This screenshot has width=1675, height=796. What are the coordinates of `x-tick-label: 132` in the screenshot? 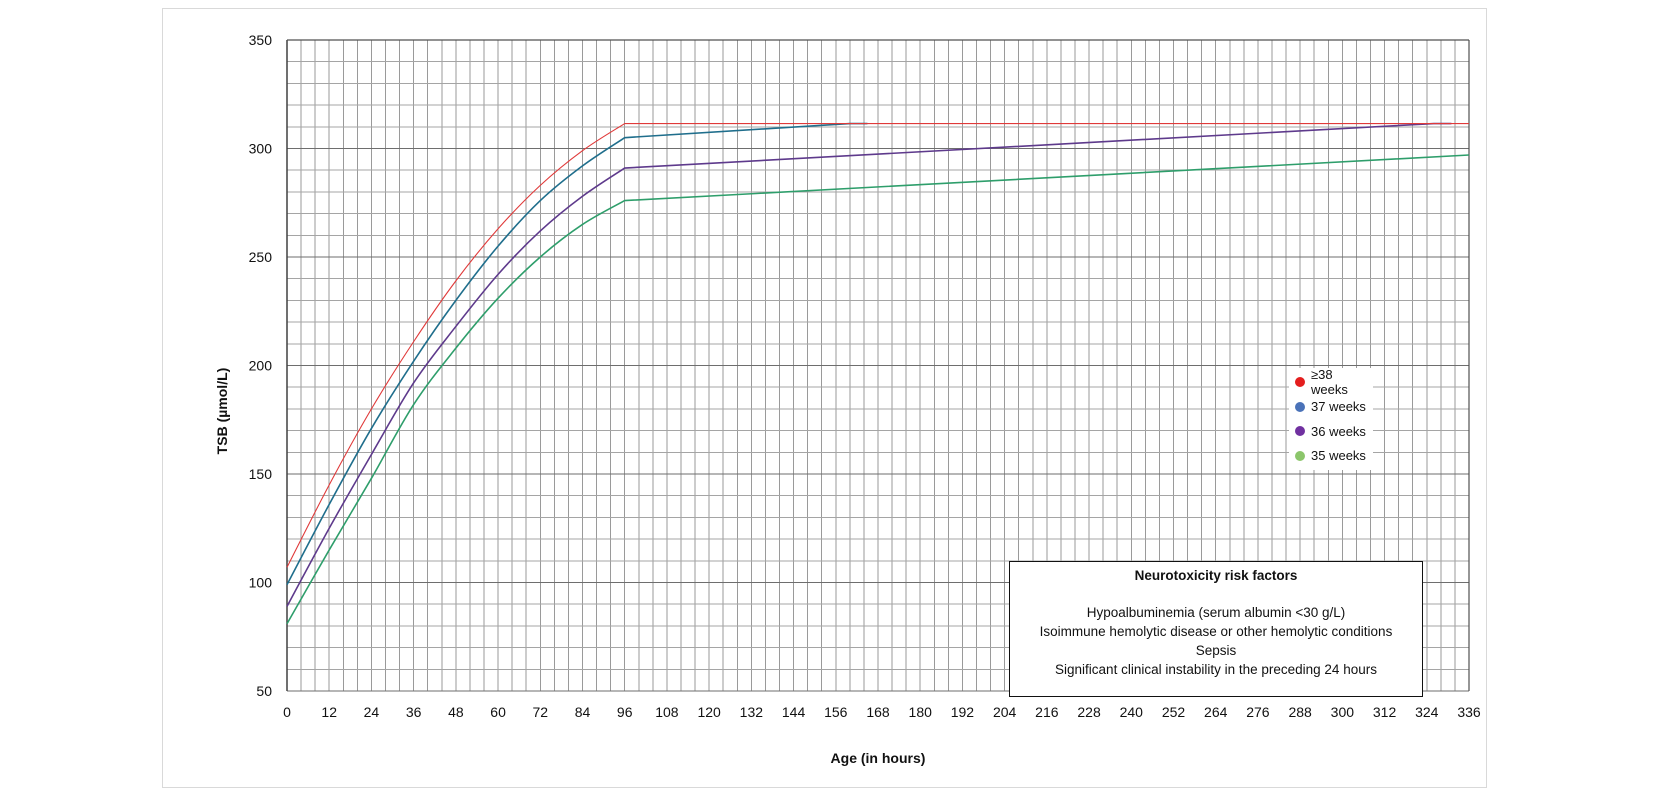 It's located at (752, 712).